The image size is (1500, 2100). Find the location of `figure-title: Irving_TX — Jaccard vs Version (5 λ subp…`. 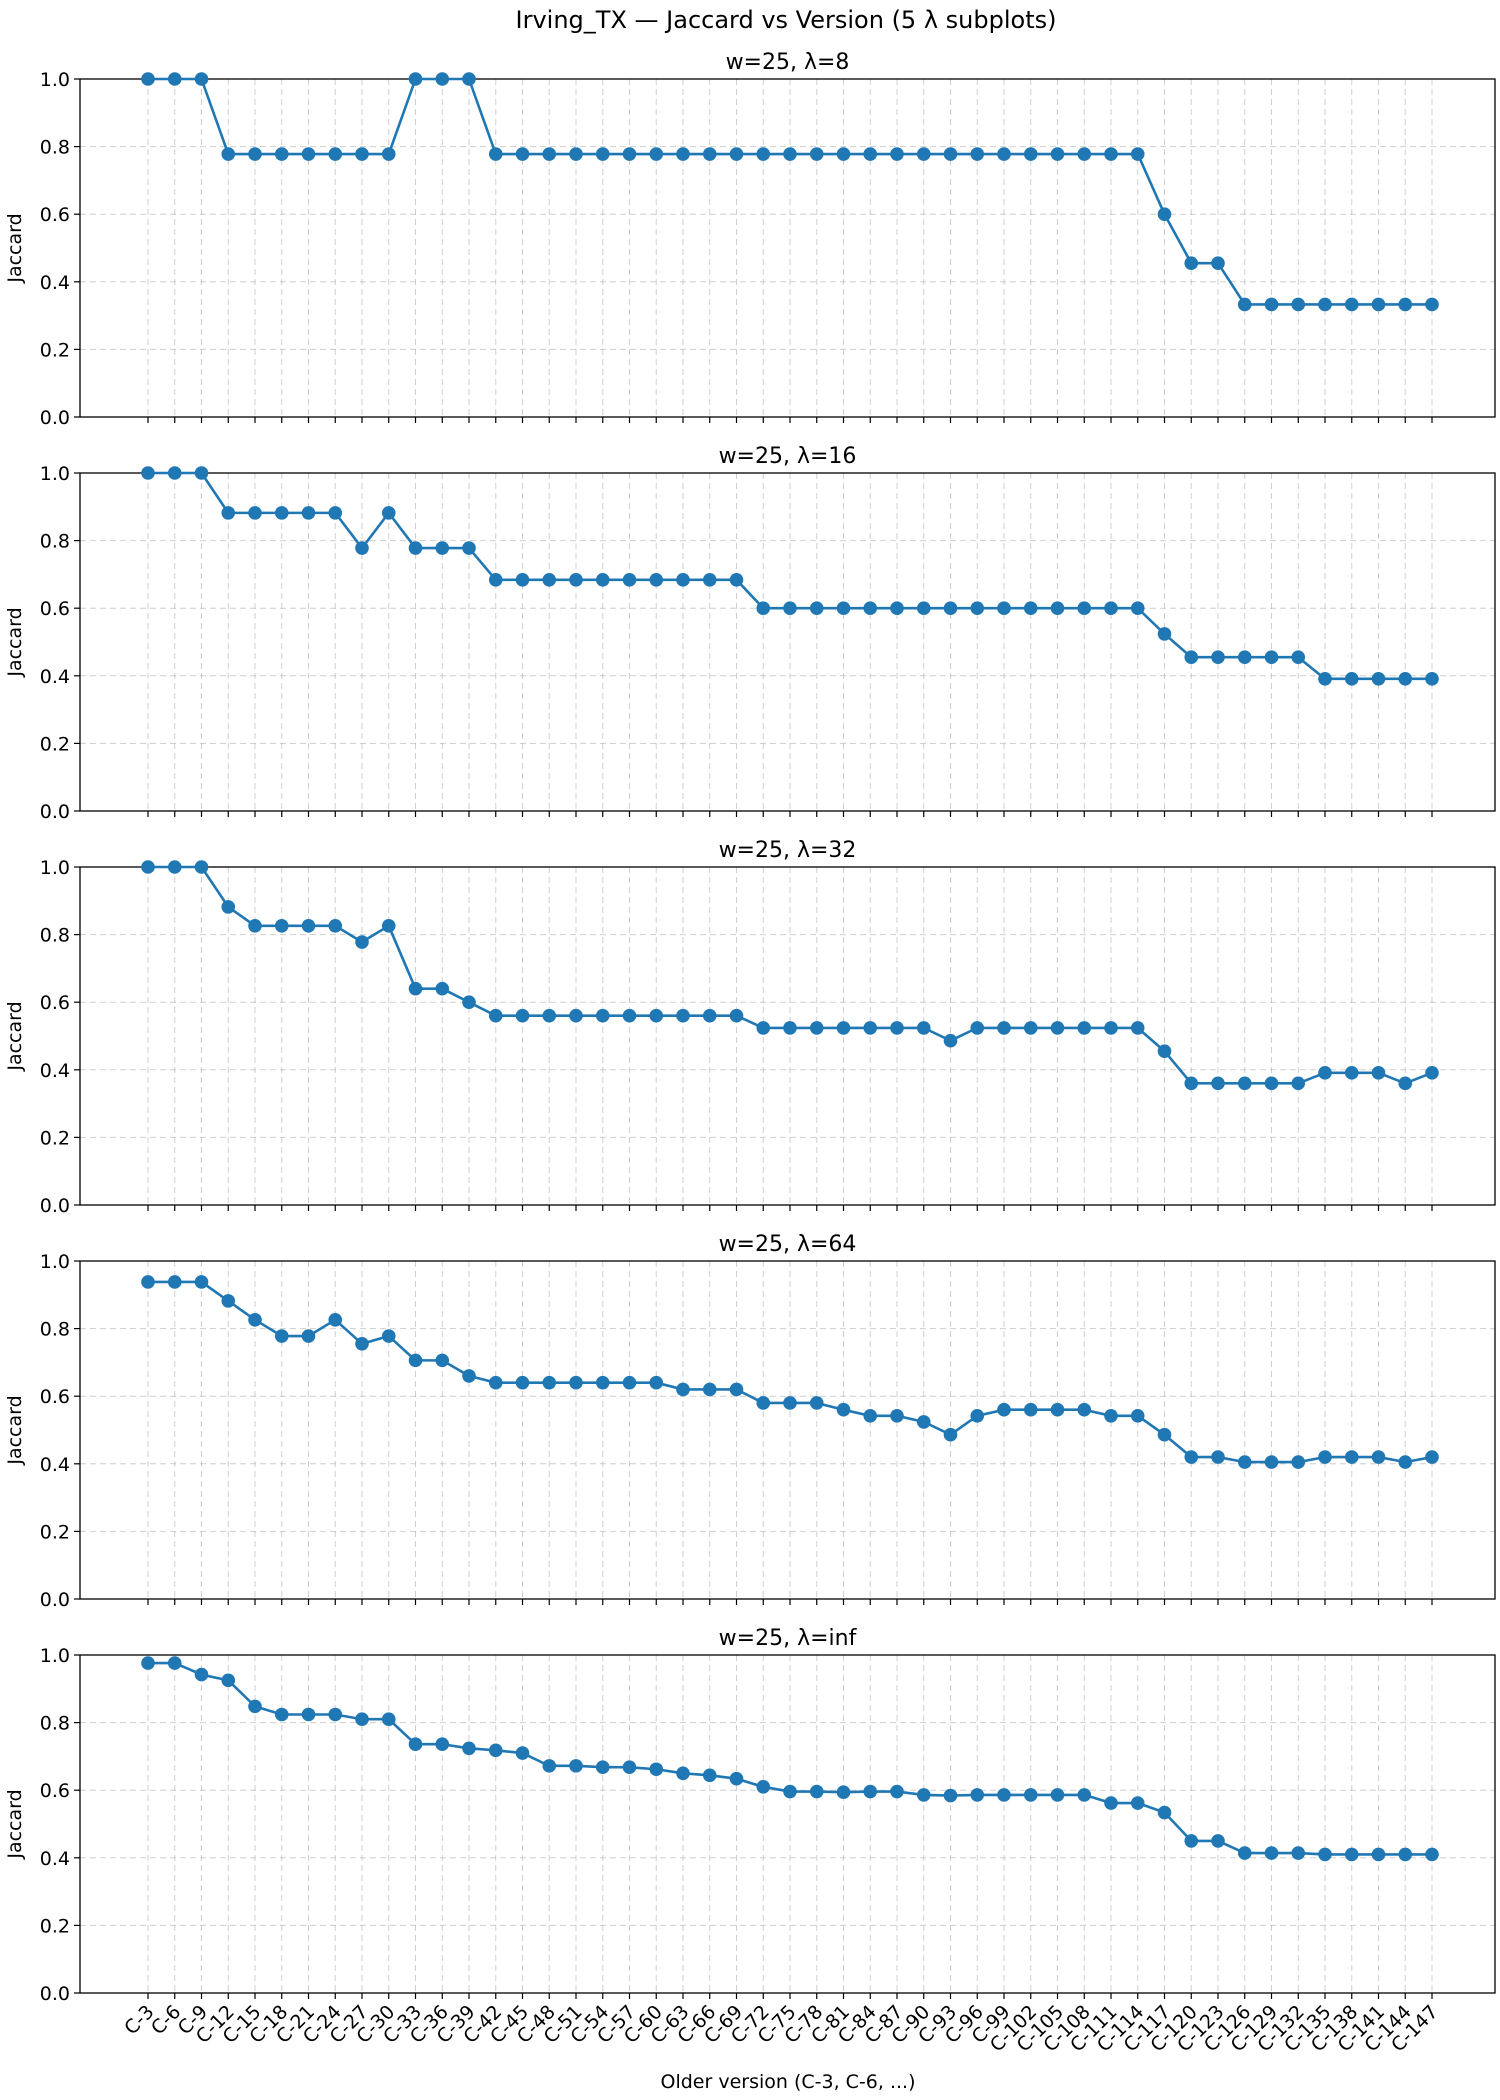

figure-title: Irving_TX — Jaccard vs Version (5 λ subp… is located at coordinates (786, 20).